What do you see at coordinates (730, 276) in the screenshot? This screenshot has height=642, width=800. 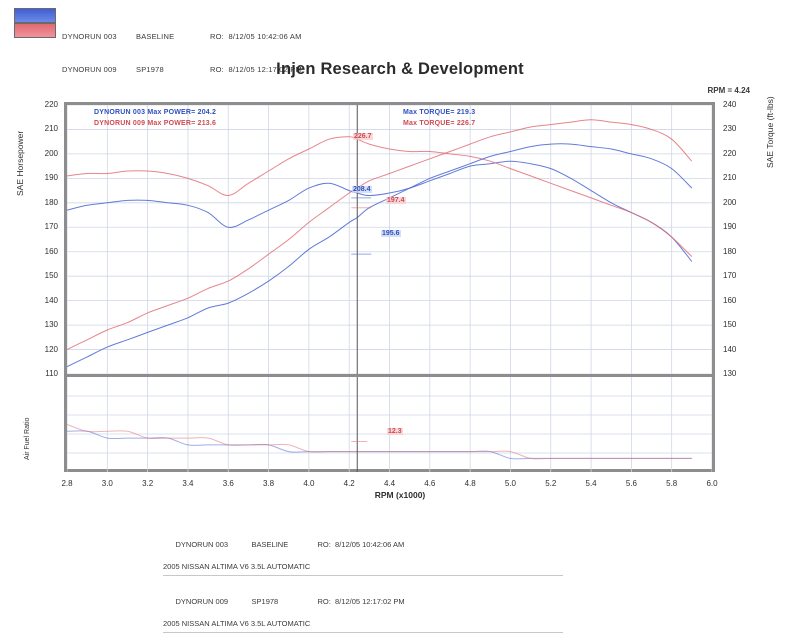 I see `y-tick-right: 170` at bounding box center [730, 276].